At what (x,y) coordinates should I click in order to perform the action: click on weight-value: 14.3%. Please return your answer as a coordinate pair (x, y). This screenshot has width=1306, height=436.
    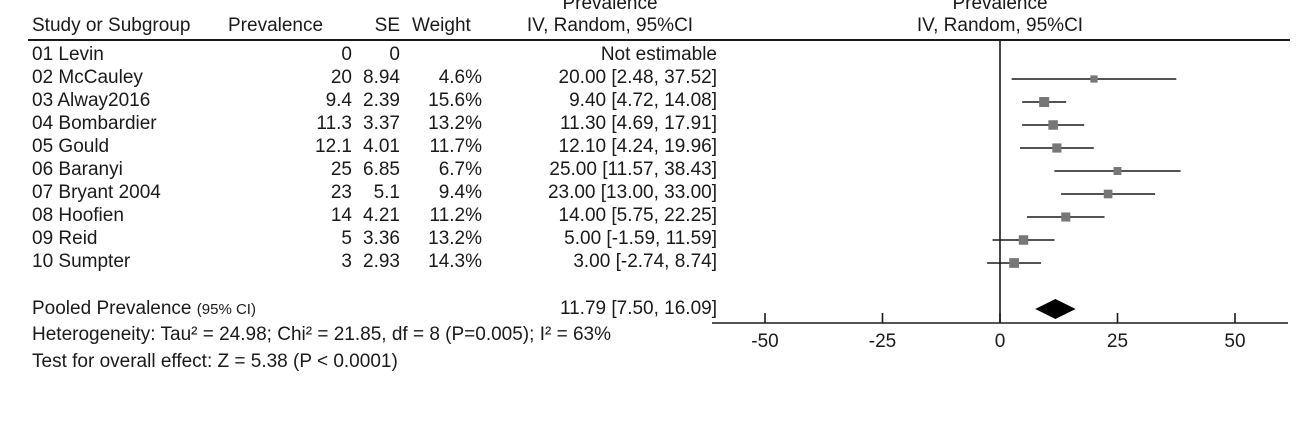
    Looking at the image, I should click on (455, 261).